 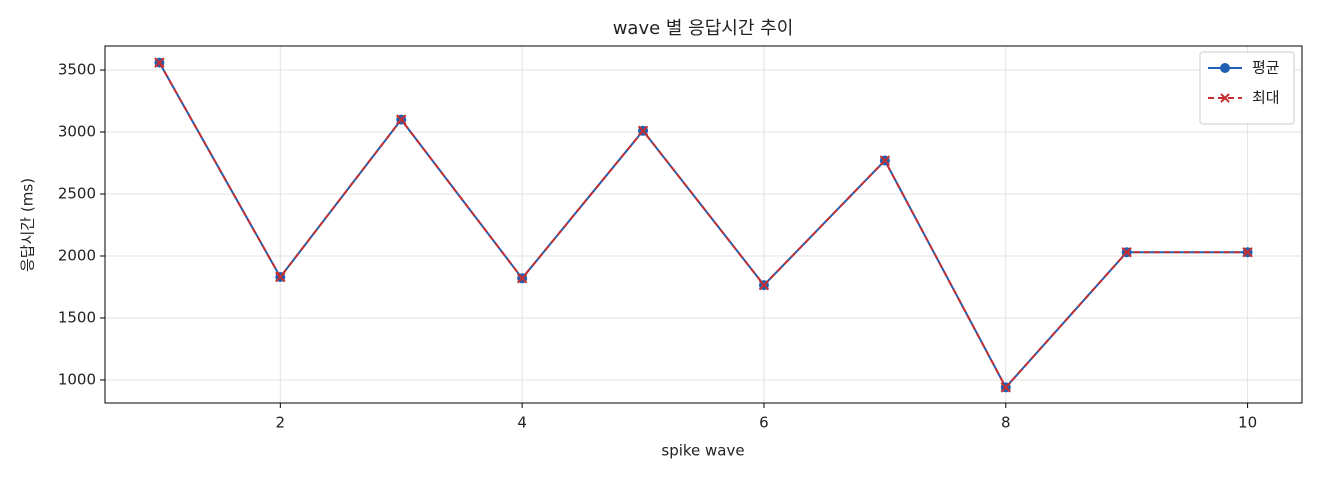 I want to click on y-tick-label: 2000, so click(x=77, y=255).